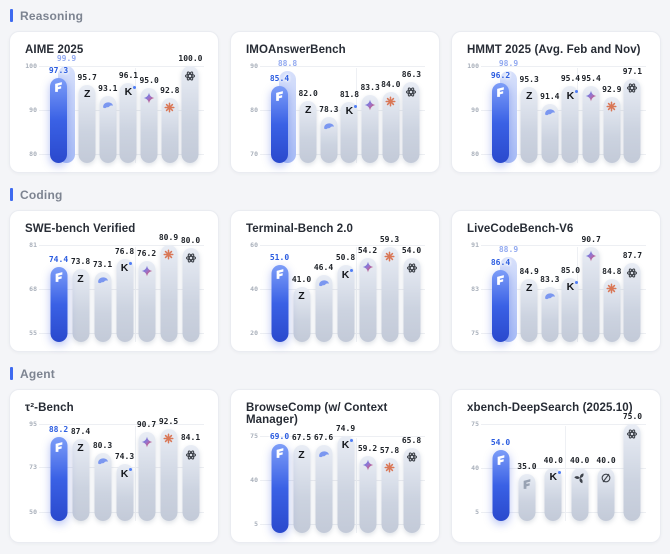 The image size is (670, 554). I want to click on bar-value-label: 90.7, so click(146, 425).